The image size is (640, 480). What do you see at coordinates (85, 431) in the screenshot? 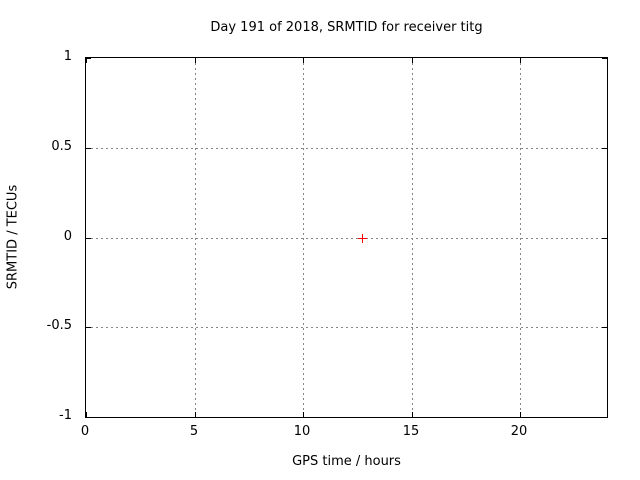
I see `x-tick-label: 0` at bounding box center [85, 431].